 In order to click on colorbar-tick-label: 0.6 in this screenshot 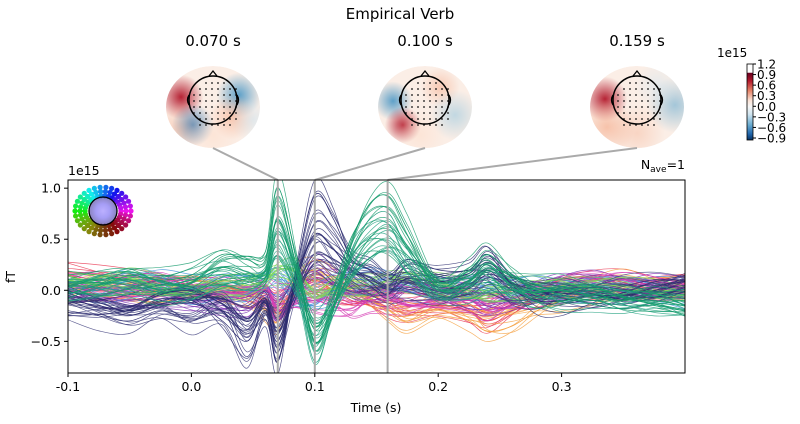, I will do `click(766, 86)`.